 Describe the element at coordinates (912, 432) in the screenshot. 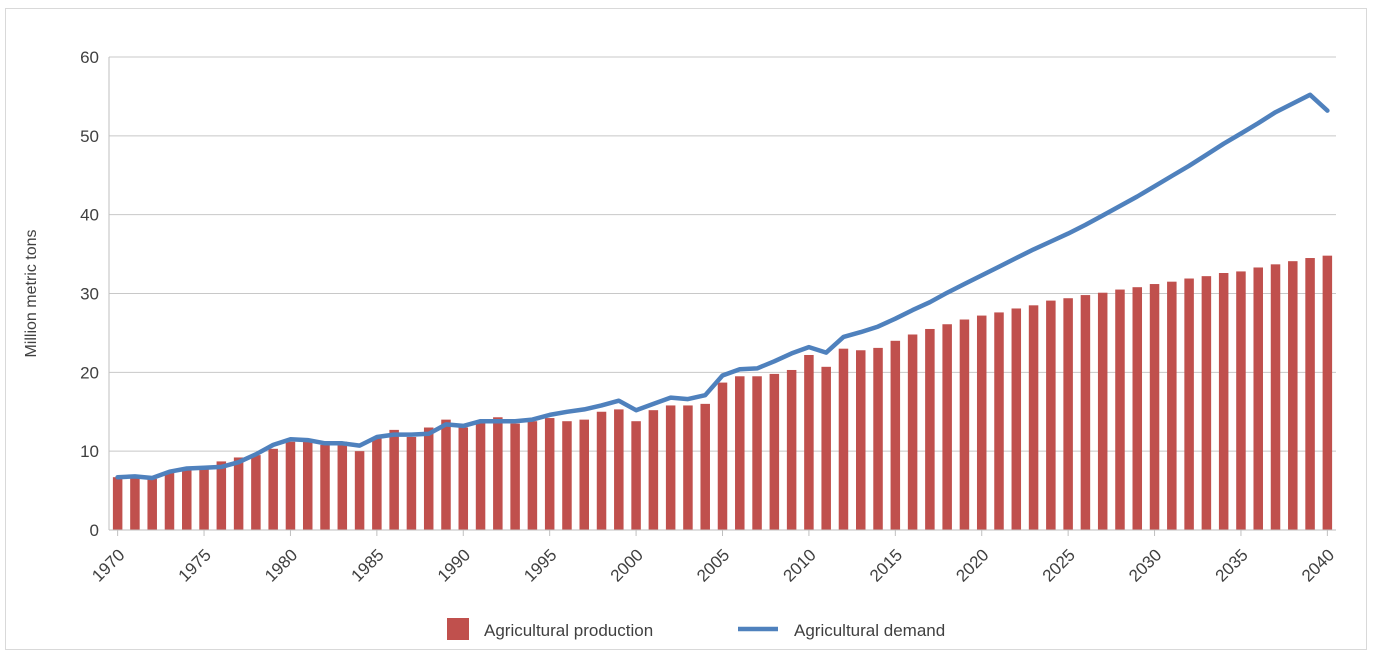

I see `production-bar-2016` at that location.